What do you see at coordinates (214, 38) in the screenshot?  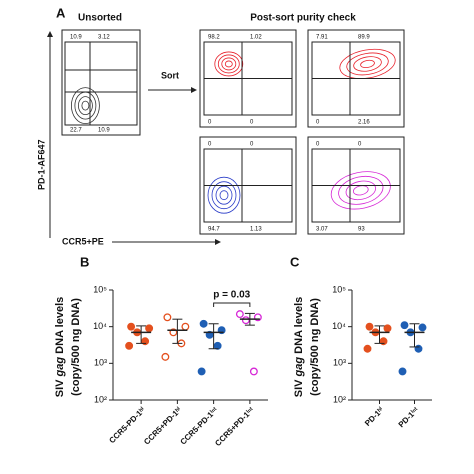 I see `quadrant-value: 98.2` at bounding box center [214, 38].